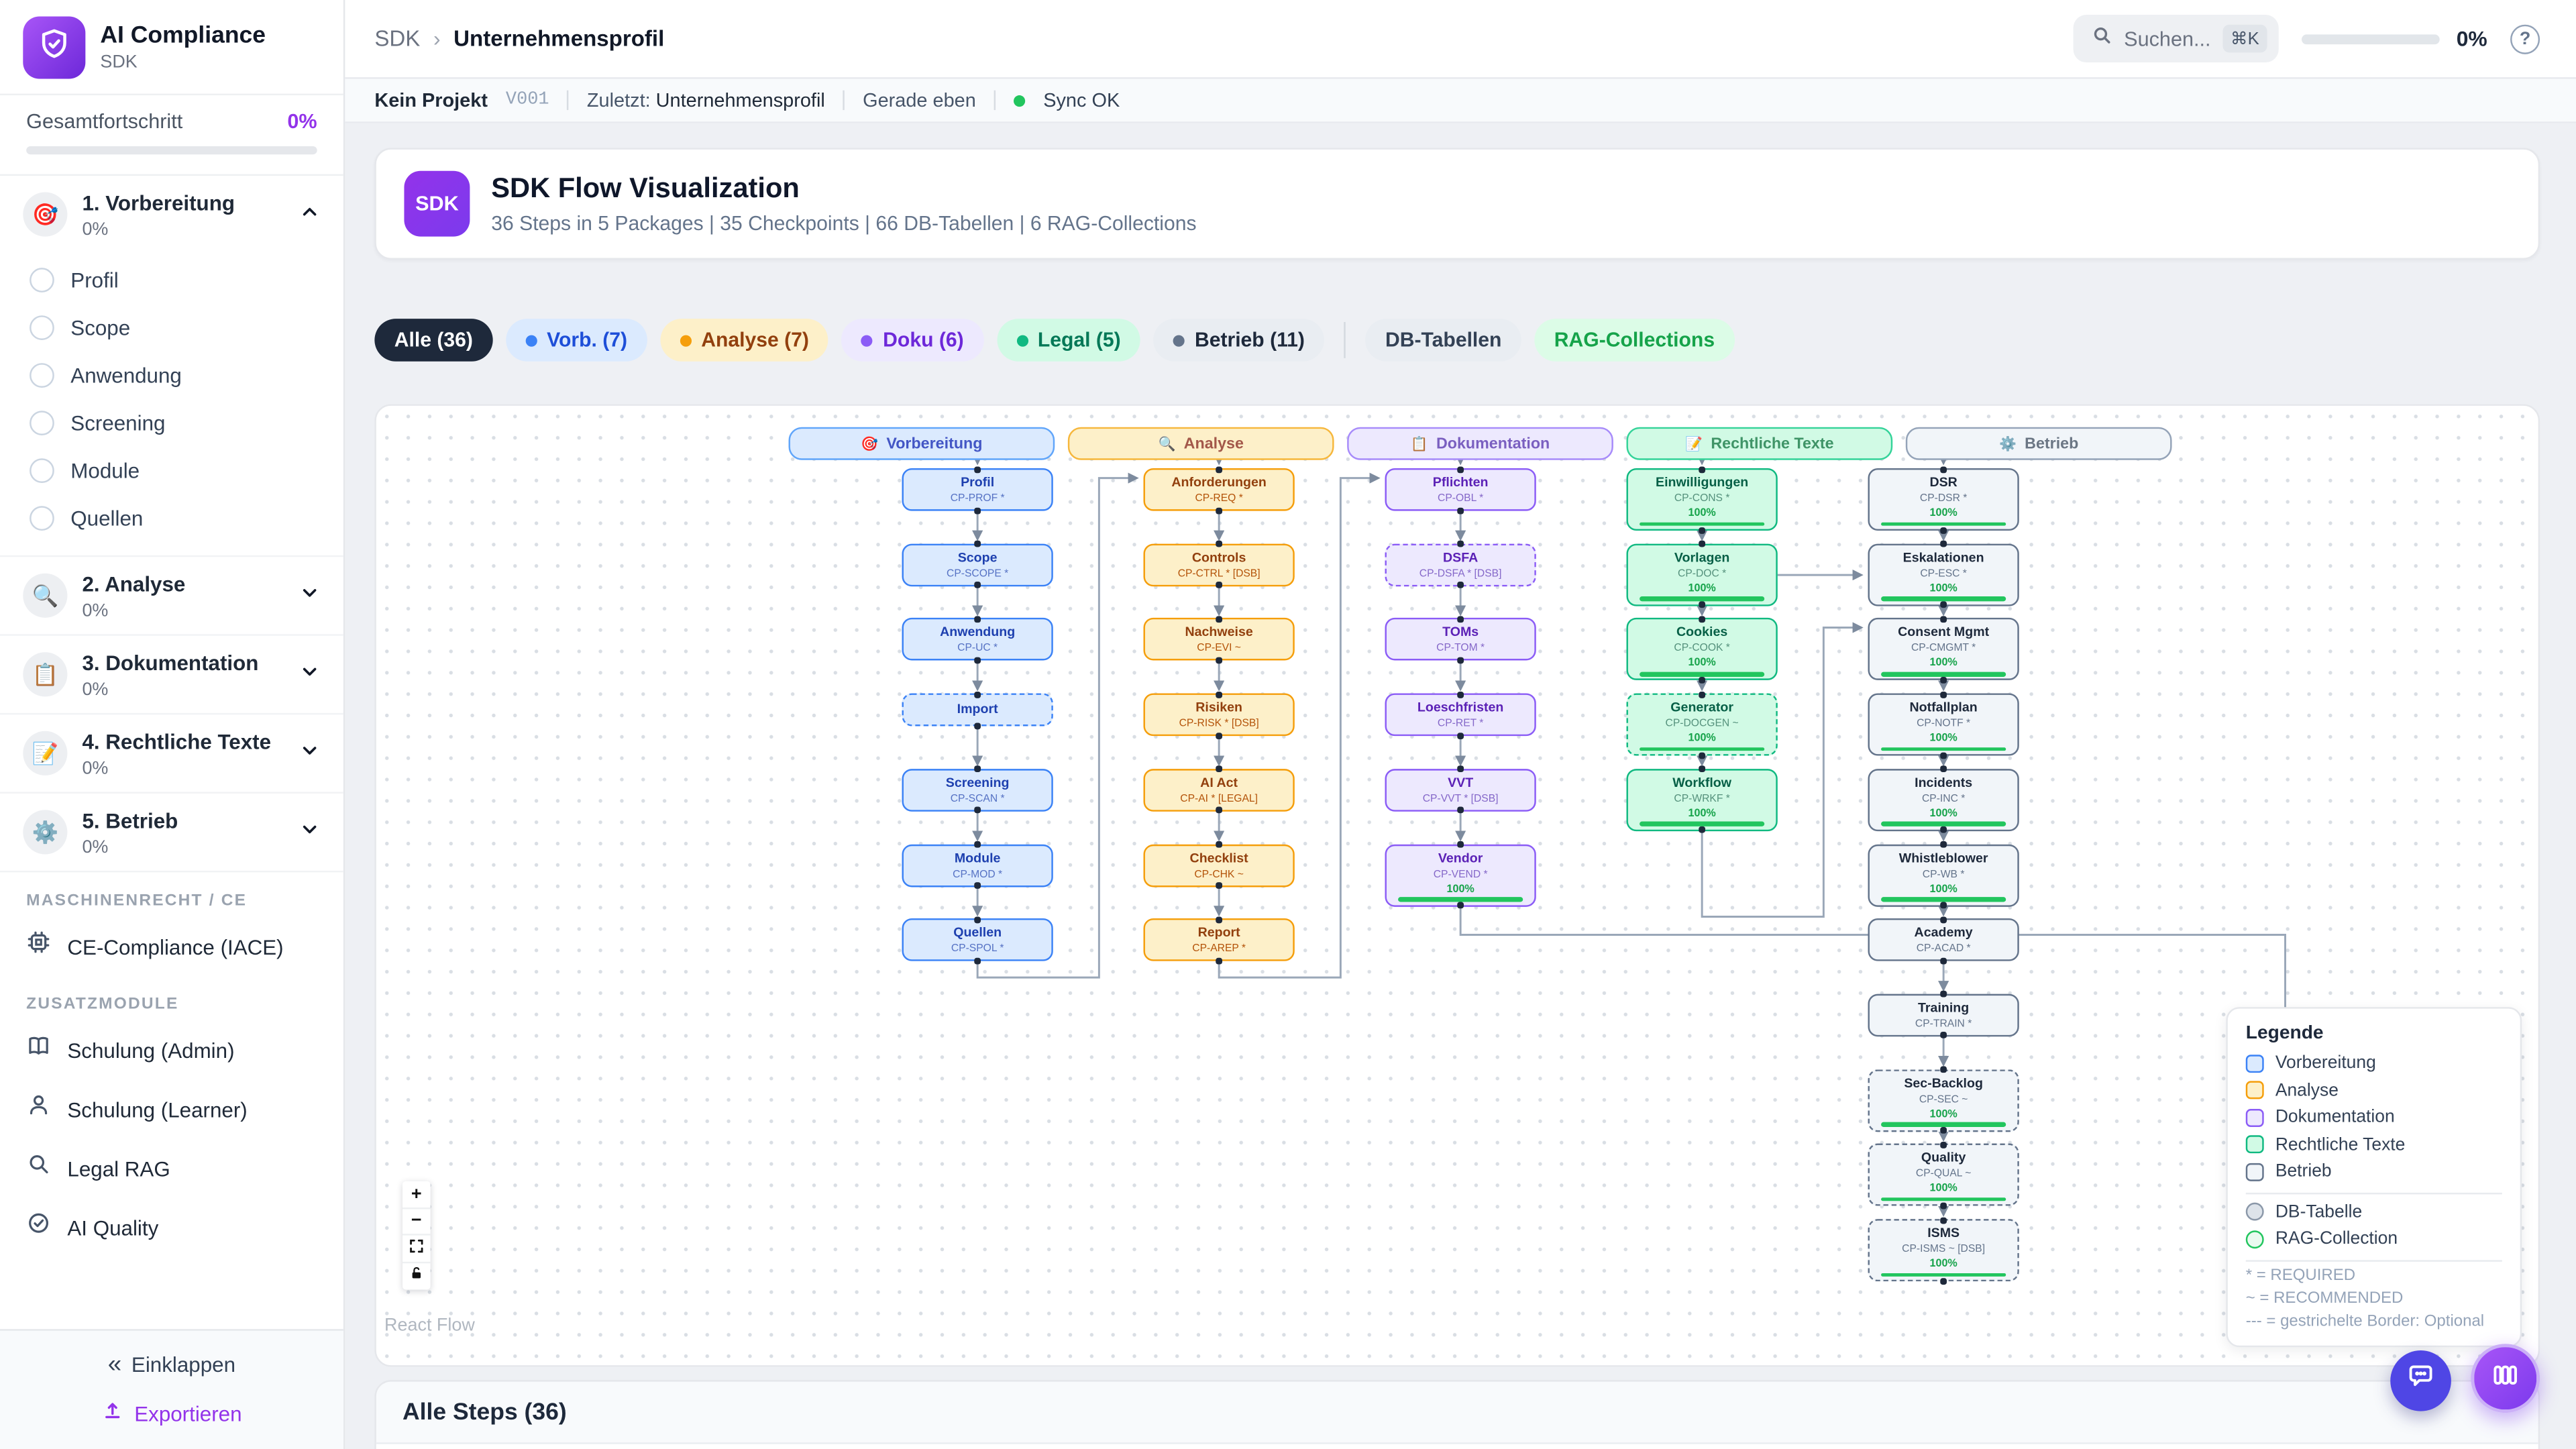 The image size is (2576, 1449). I want to click on zoom-out-button: −, so click(416, 1222).